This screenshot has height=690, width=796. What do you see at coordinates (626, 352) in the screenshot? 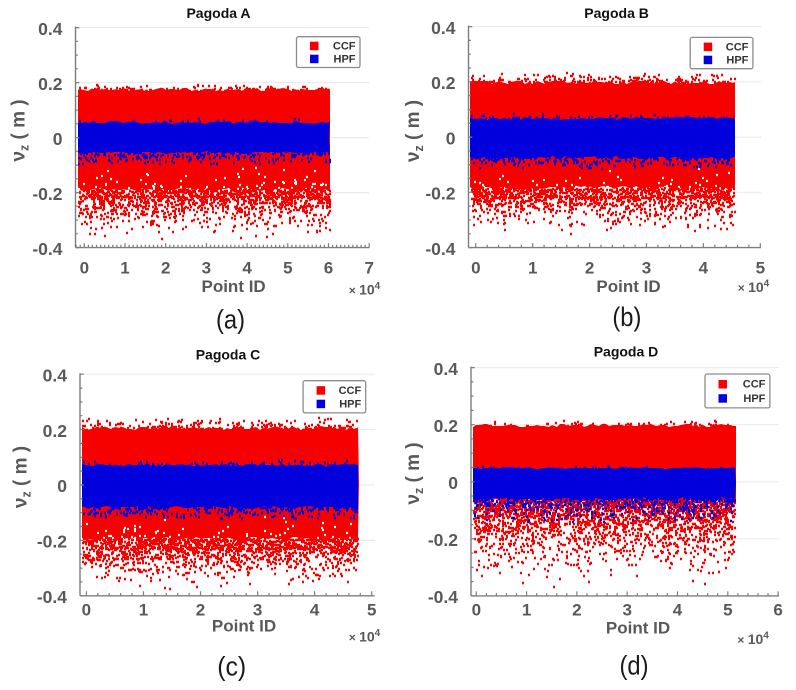
I see `svg-text: Pagoda D` at bounding box center [626, 352].